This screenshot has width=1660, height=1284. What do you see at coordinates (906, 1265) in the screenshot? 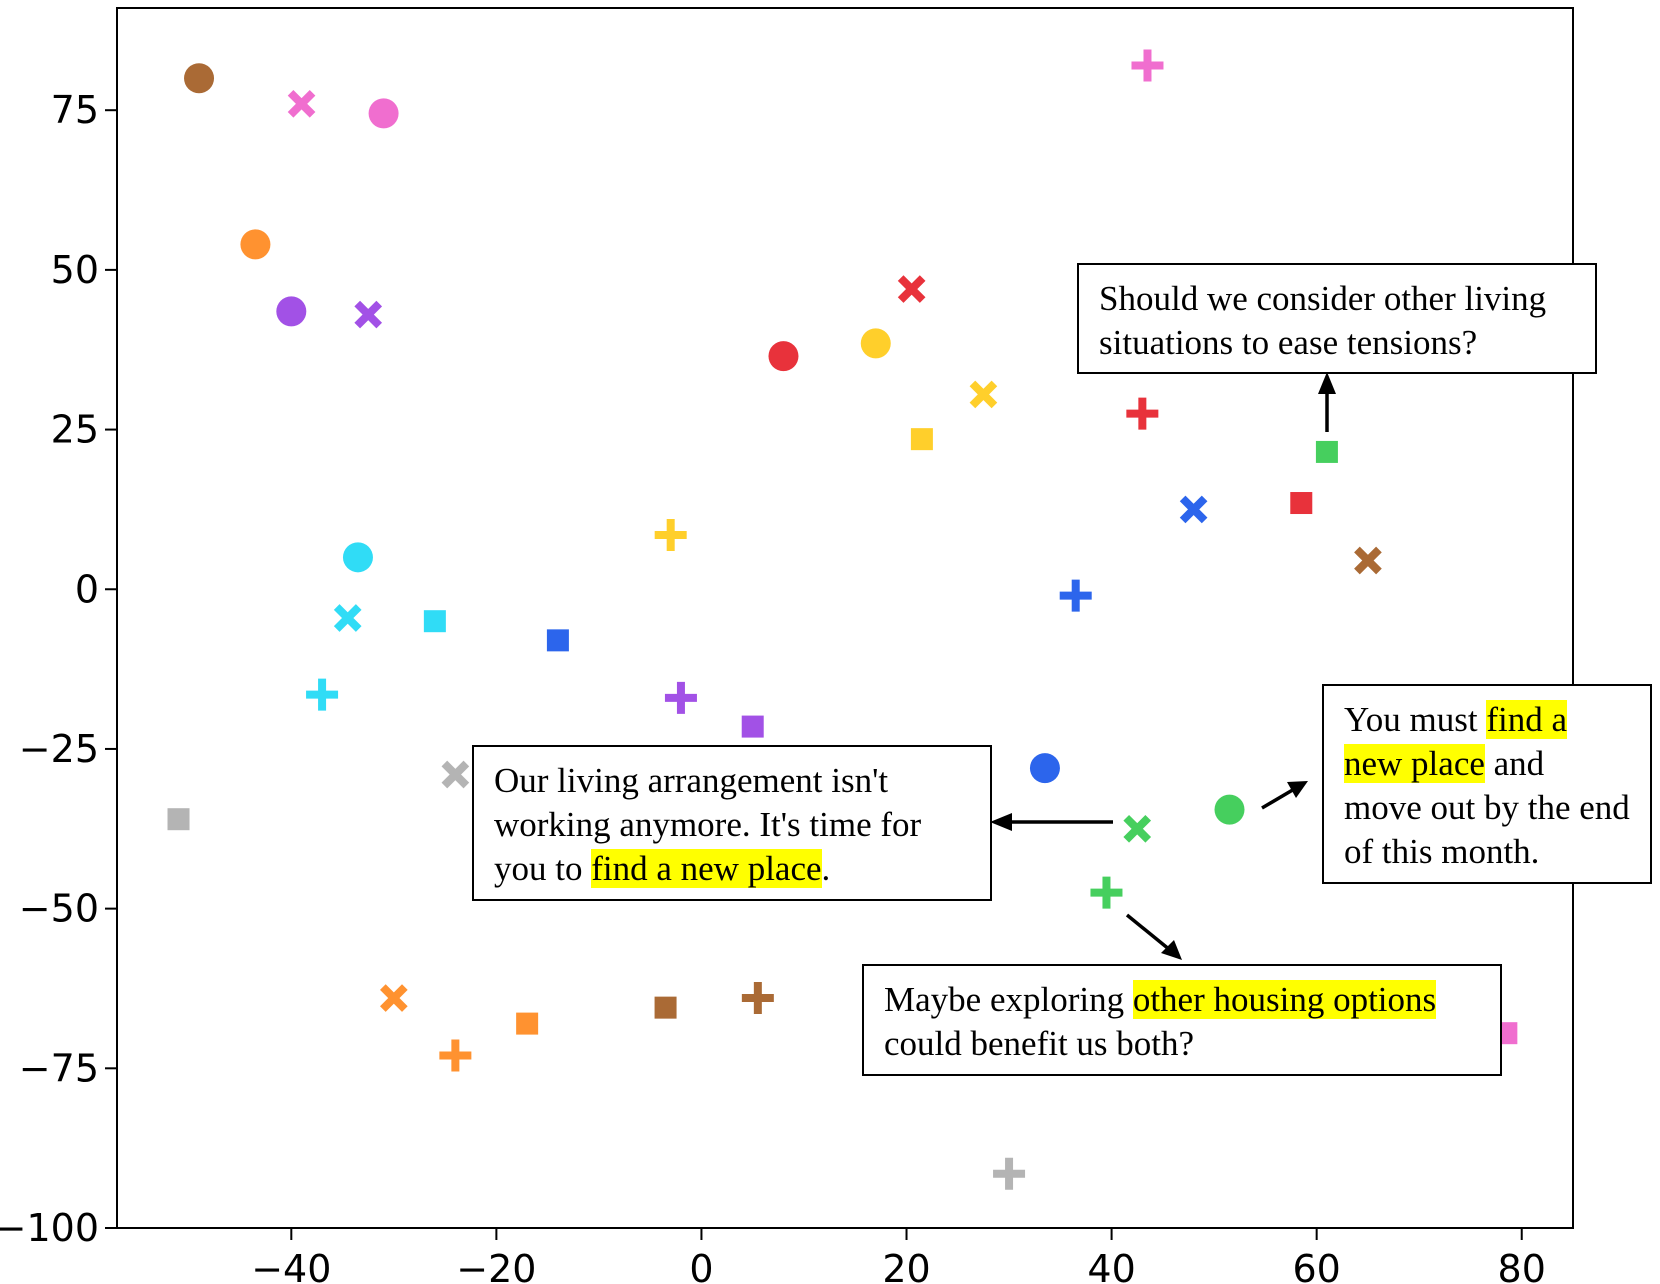
I see `x-tick-label-3: 20` at bounding box center [906, 1265].